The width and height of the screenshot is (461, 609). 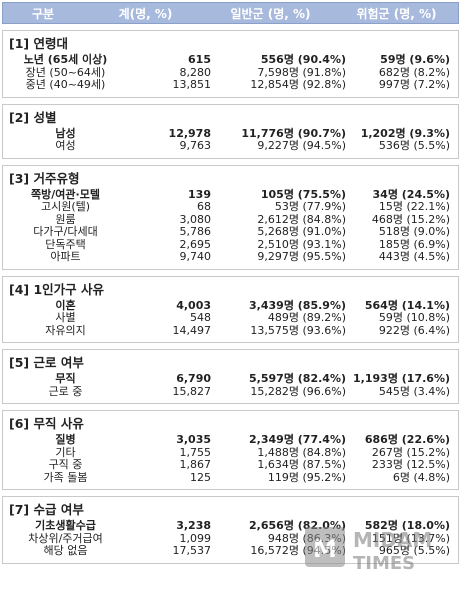 I want to click on table-row: 질병 3,035 2,349명 (77.4%) 686명 (22.6%), so click(x=230, y=440).